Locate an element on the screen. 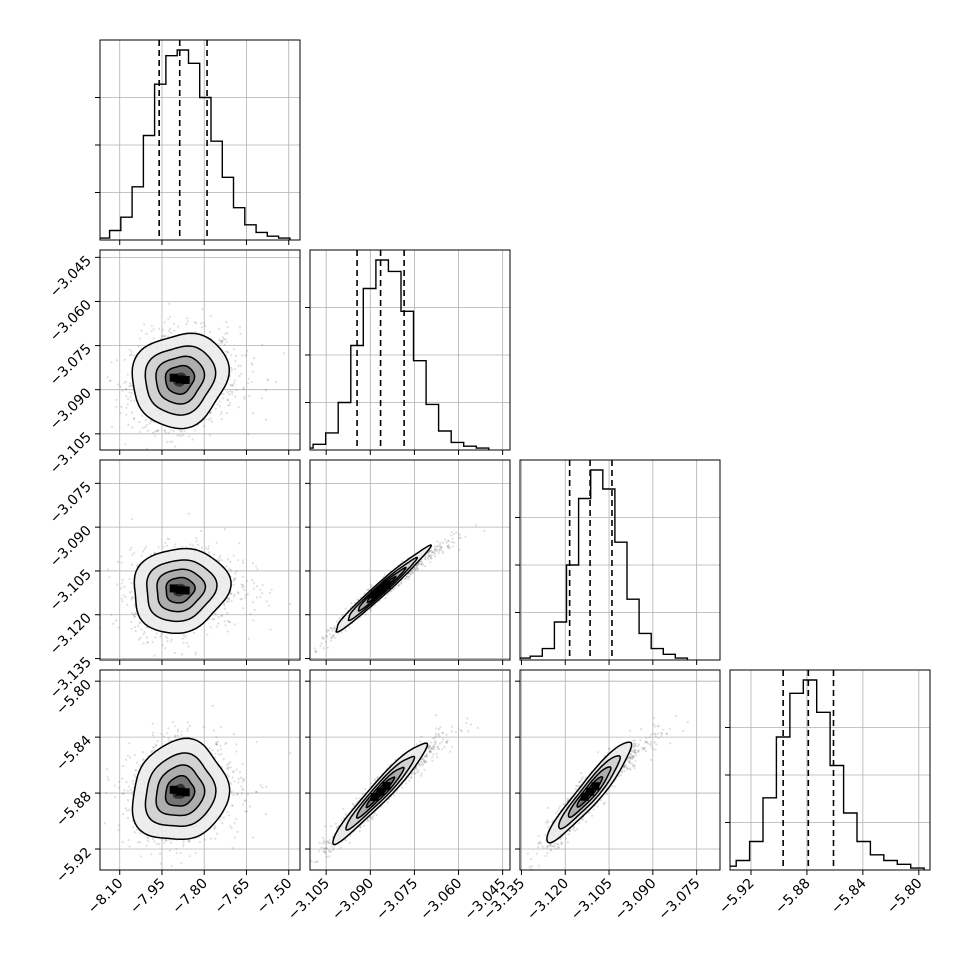  density-bin is located at coordinates (179, 589).